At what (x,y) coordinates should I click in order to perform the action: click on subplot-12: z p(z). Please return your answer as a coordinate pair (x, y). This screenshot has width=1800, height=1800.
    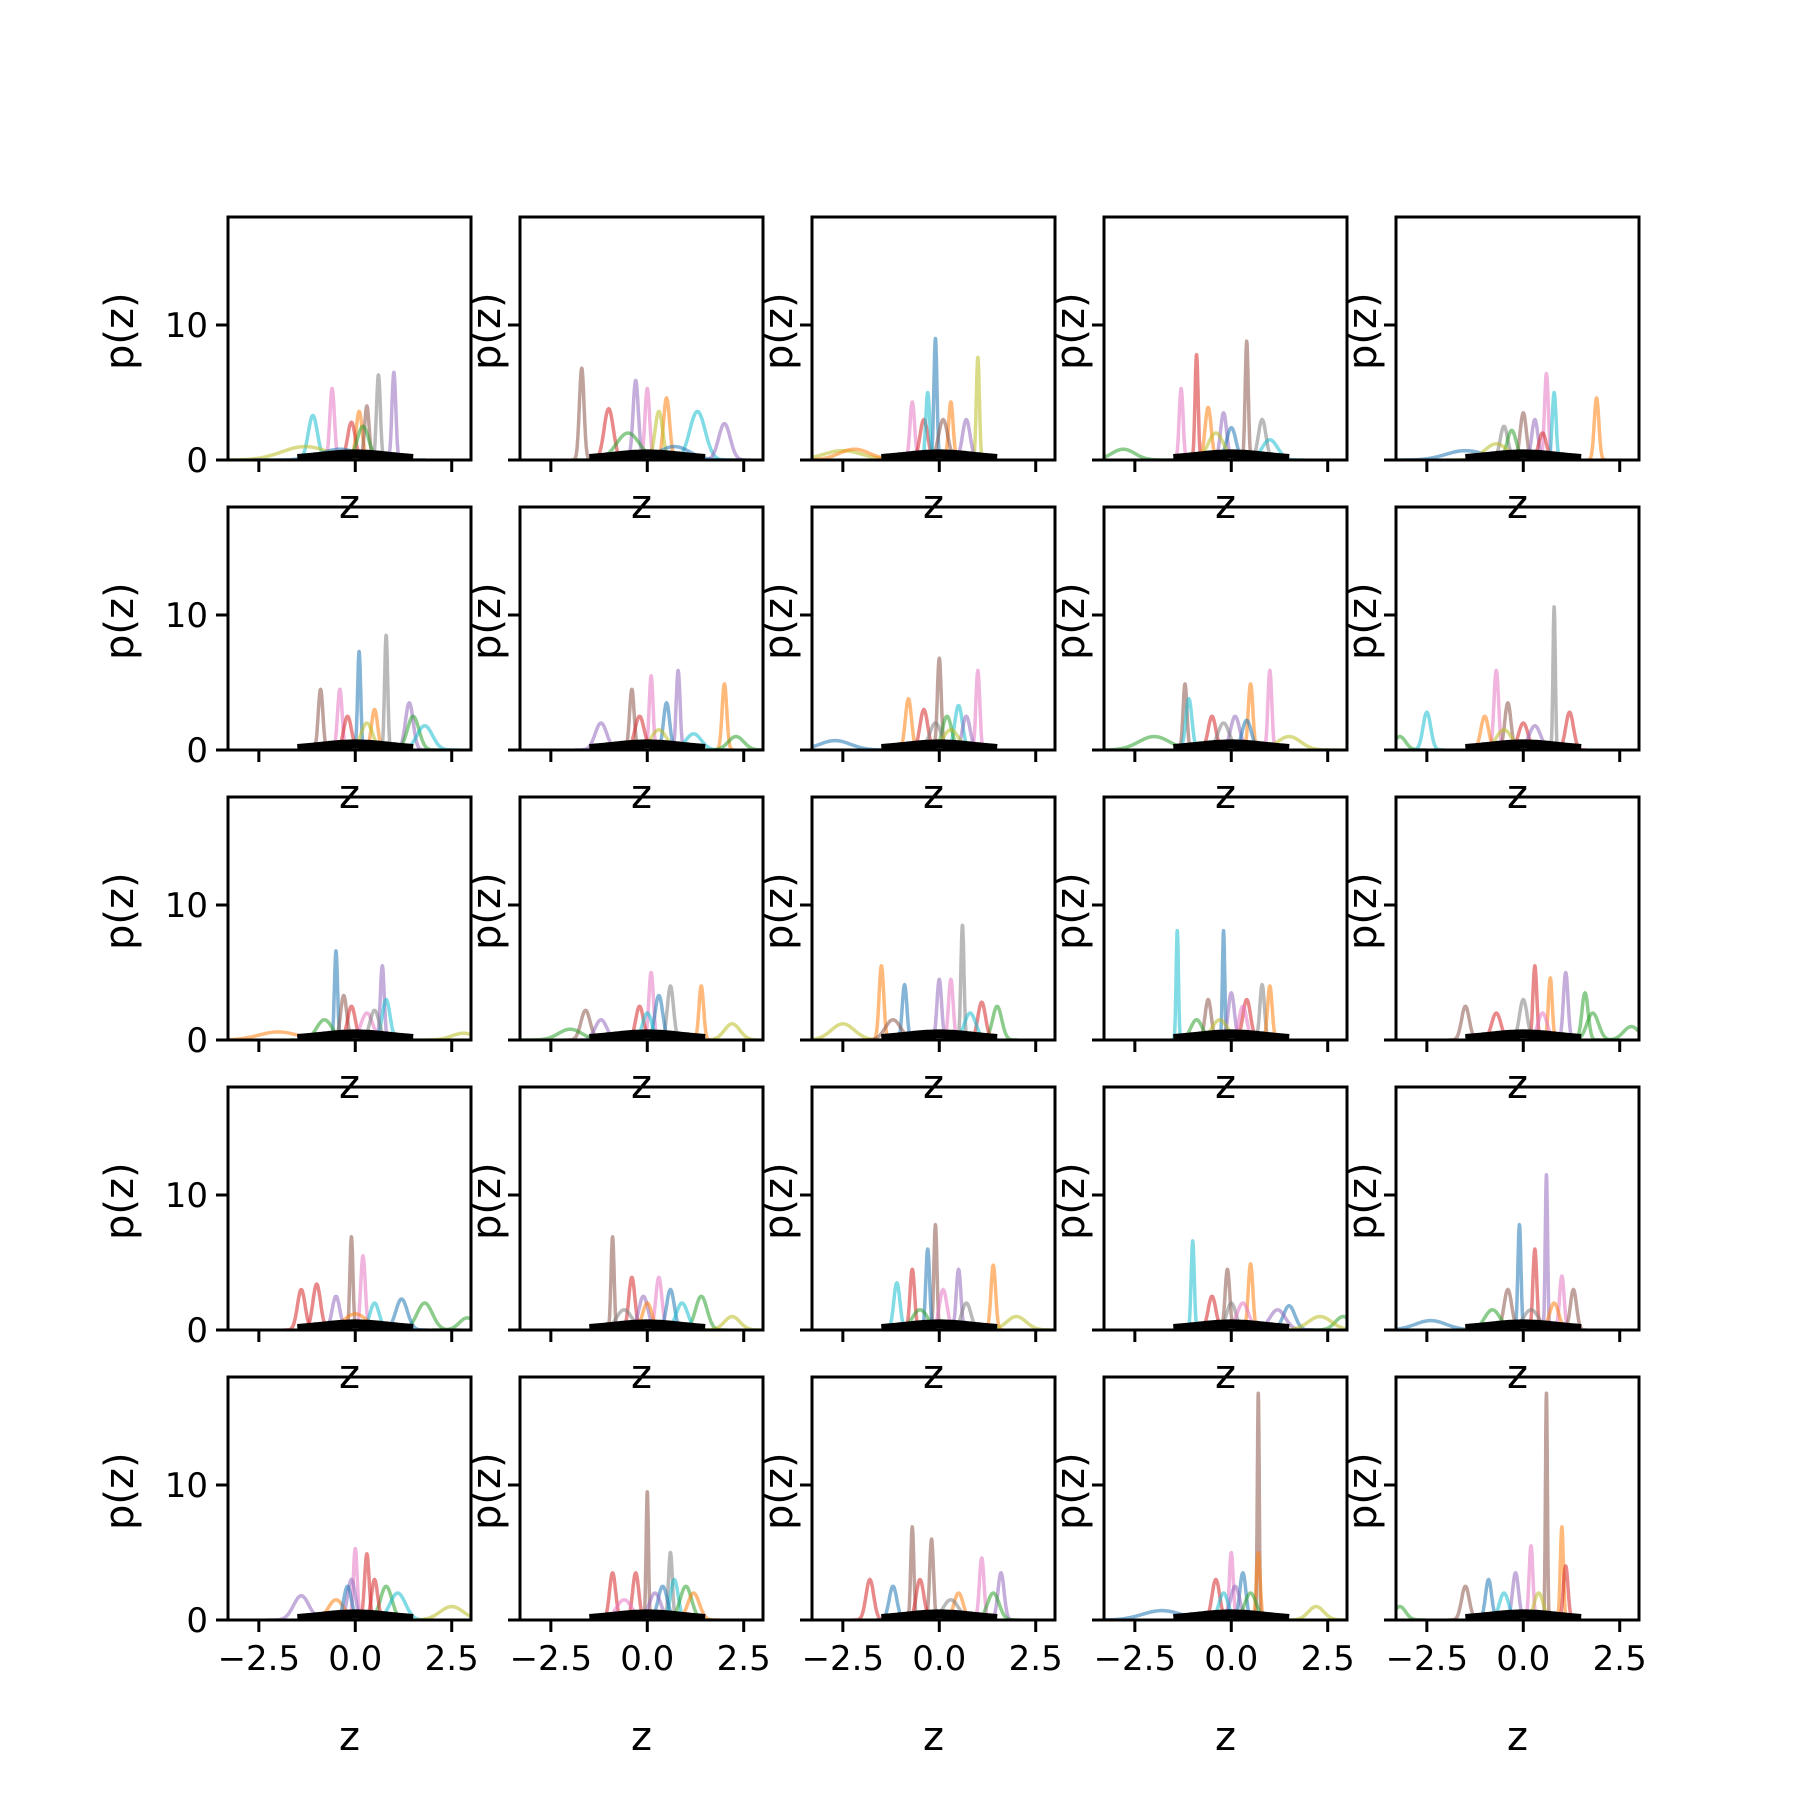
    Looking at the image, I should click on (614, 951).